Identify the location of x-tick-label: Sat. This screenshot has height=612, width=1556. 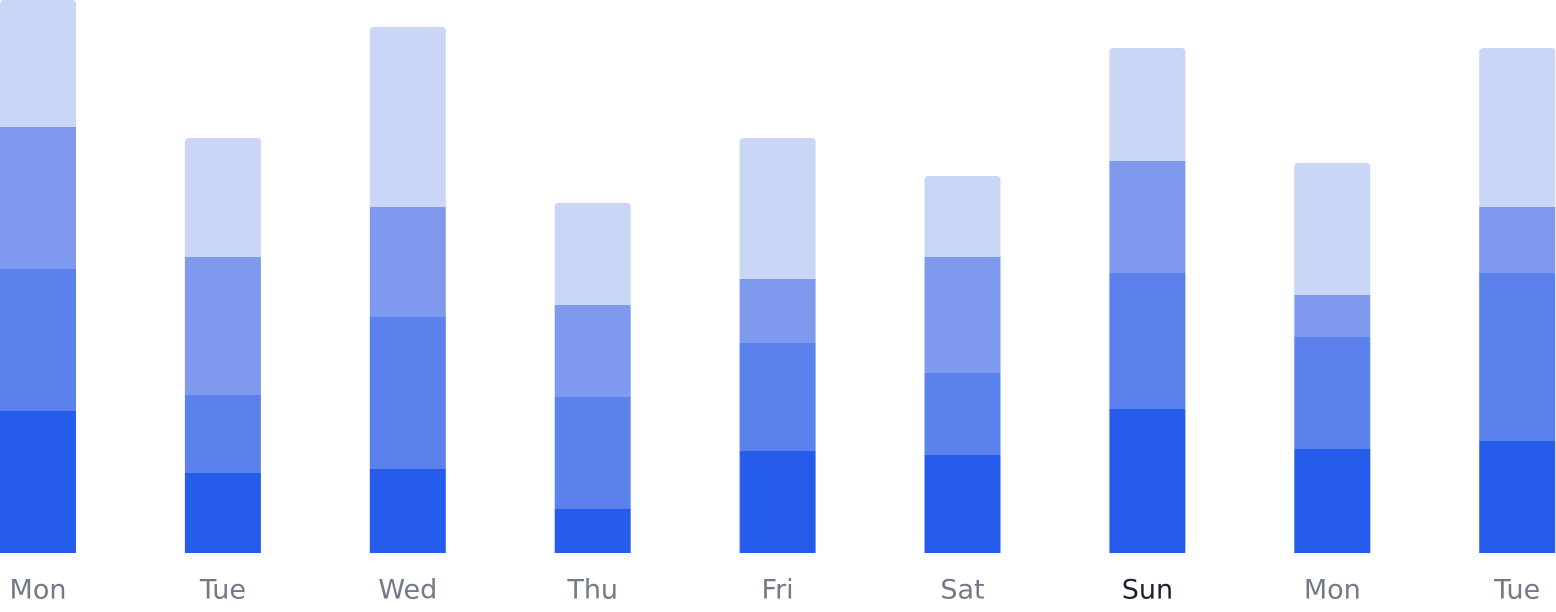
(962, 590).